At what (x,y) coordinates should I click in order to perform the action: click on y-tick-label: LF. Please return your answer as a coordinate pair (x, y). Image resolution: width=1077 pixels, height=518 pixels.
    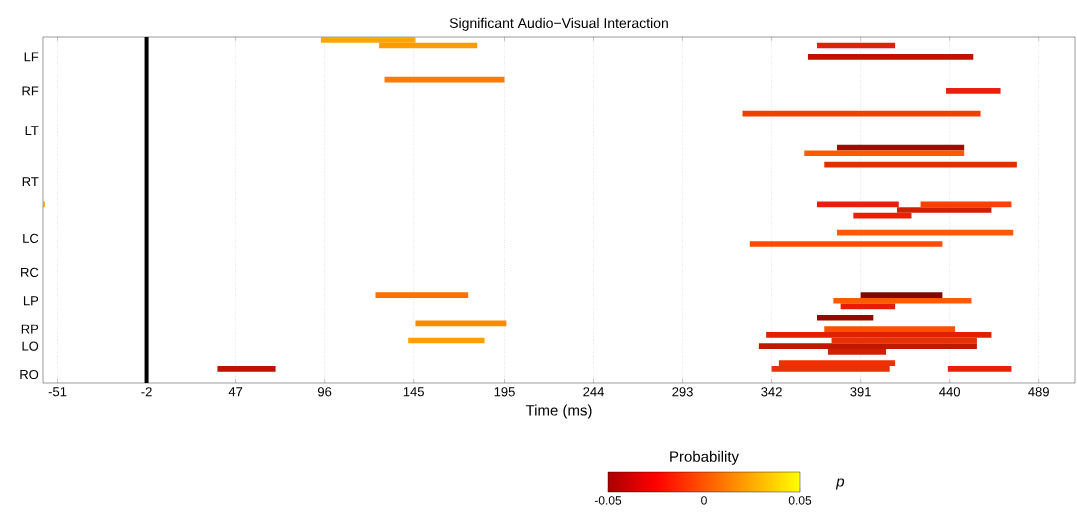
    Looking at the image, I should click on (31, 57).